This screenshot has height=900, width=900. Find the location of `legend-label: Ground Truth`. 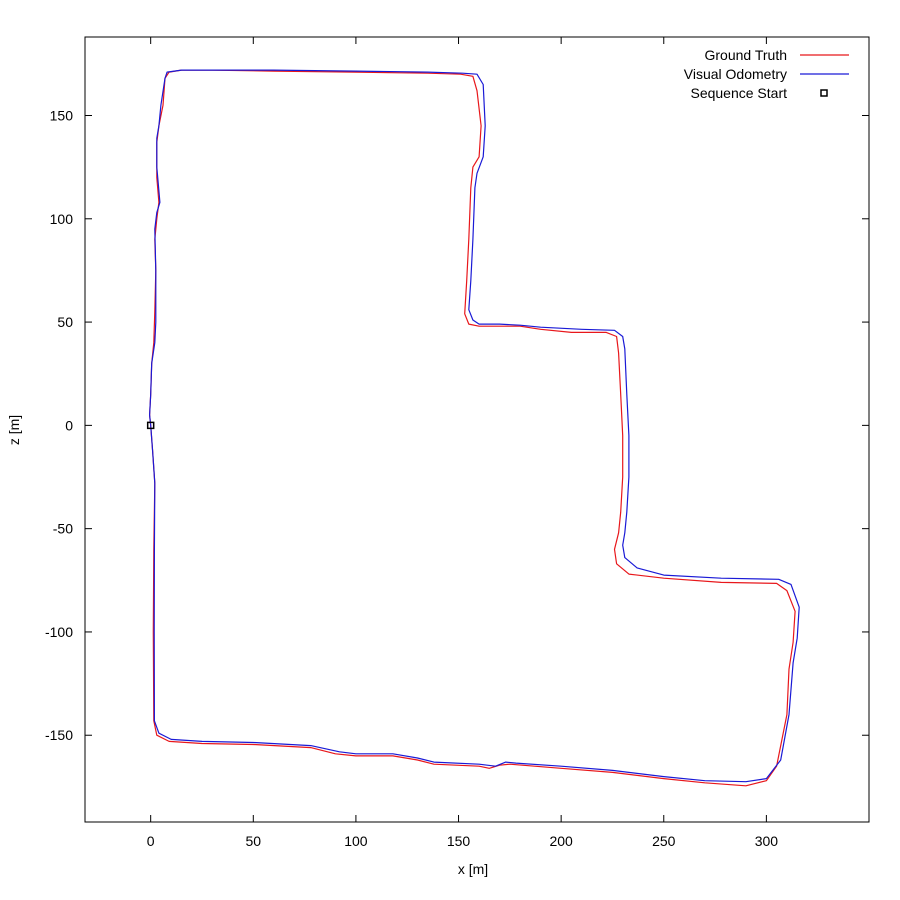

legend-label: Ground Truth is located at coordinates (746, 55).